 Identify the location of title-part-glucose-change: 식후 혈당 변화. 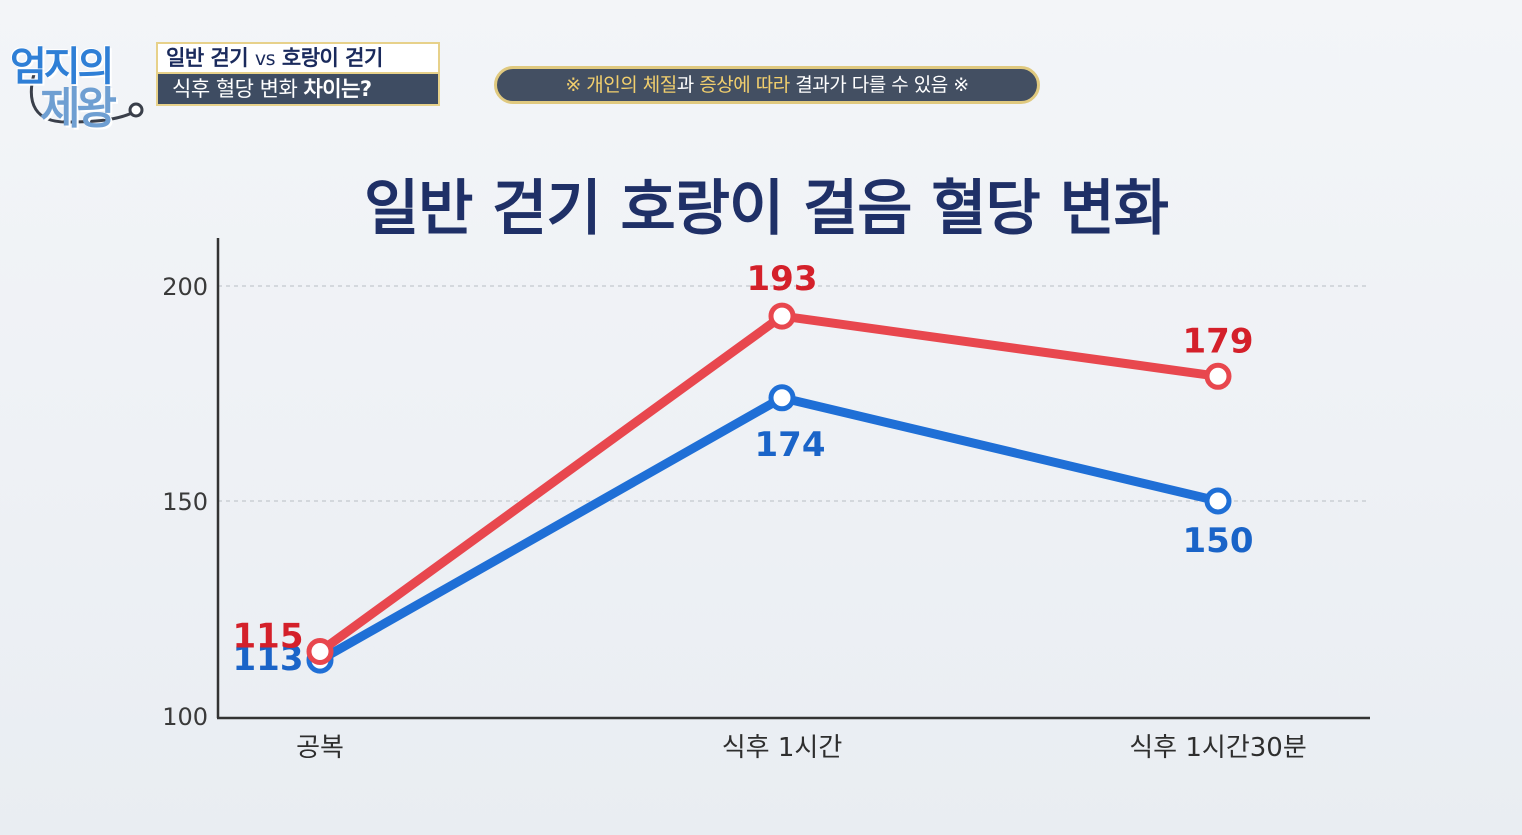
(235, 89).